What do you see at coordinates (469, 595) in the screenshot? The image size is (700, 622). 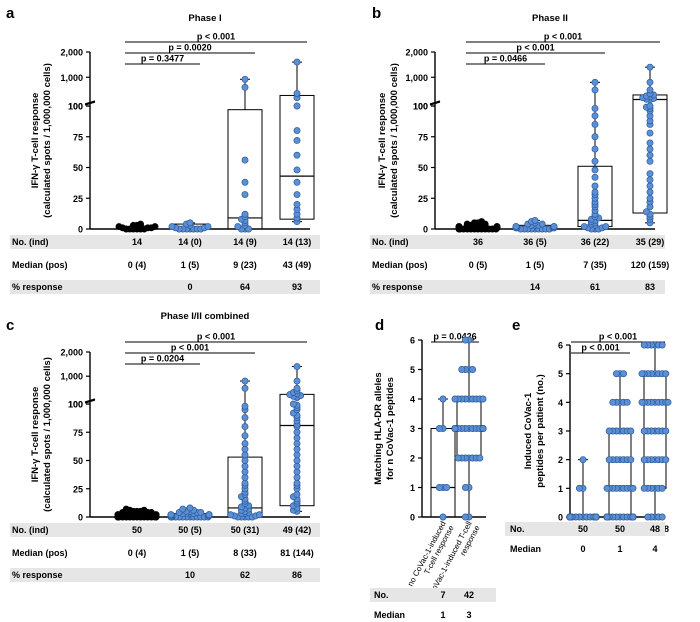 I see `table-cell: 42` at bounding box center [469, 595].